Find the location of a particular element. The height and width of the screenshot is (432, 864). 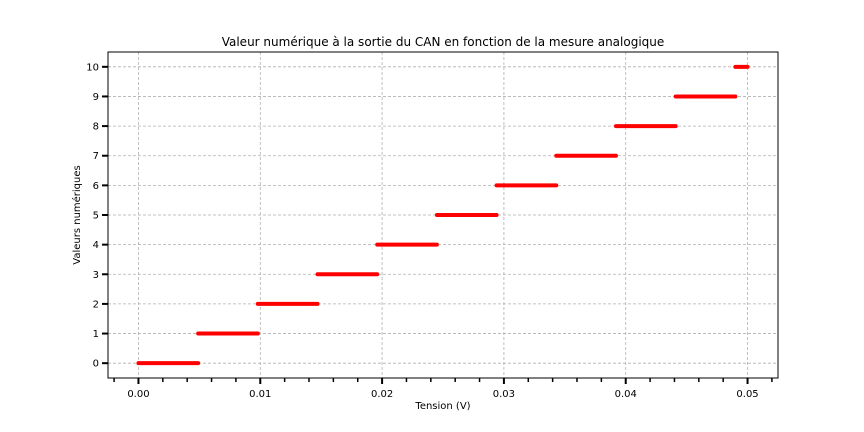

y-tick-label: 9 is located at coordinates (96, 97).